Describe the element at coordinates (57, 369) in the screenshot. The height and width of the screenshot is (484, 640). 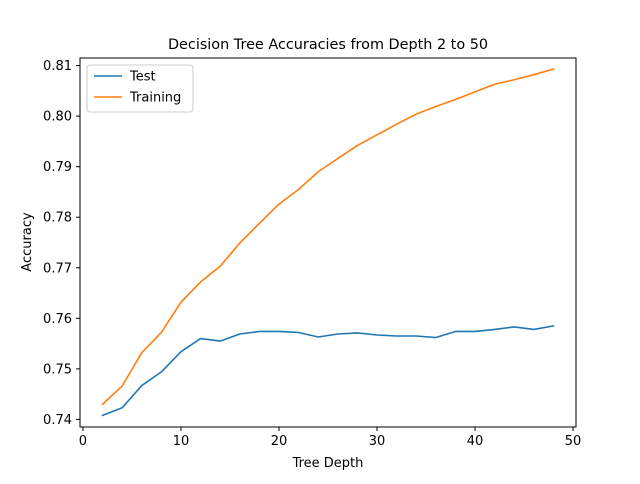
I see `y-tick-label: 0.75` at that location.